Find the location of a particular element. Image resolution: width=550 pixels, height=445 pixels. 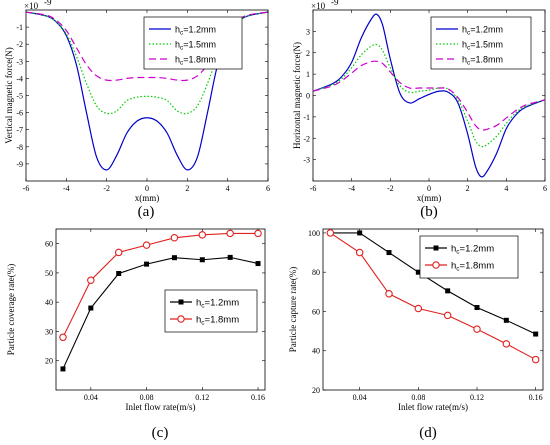

y-tick-label: 3 is located at coordinates (308, 31).